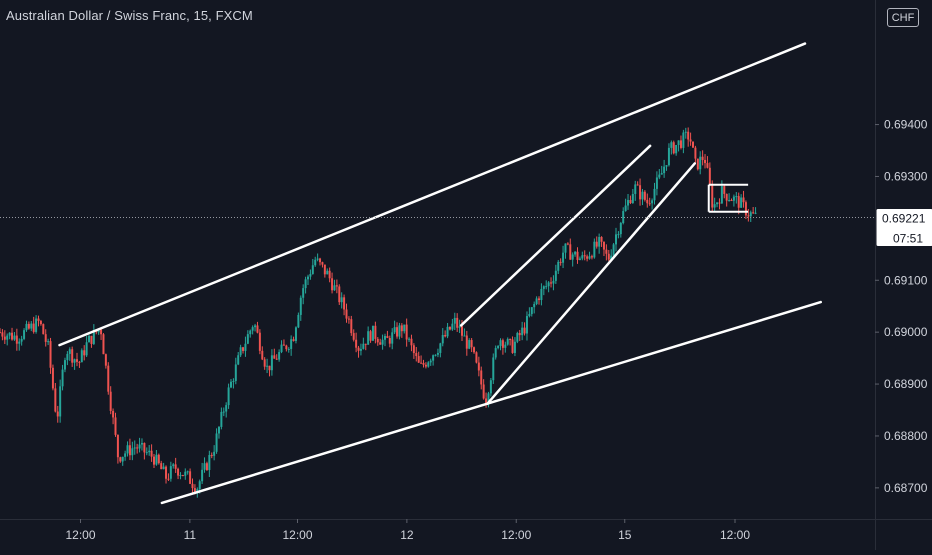 The width and height of the screenshot is (932, 555). What do you see at coordinates (906, 280) in the screenshot?
I see `y-tick-label: 0.69100` at bounding box center [906, 280].